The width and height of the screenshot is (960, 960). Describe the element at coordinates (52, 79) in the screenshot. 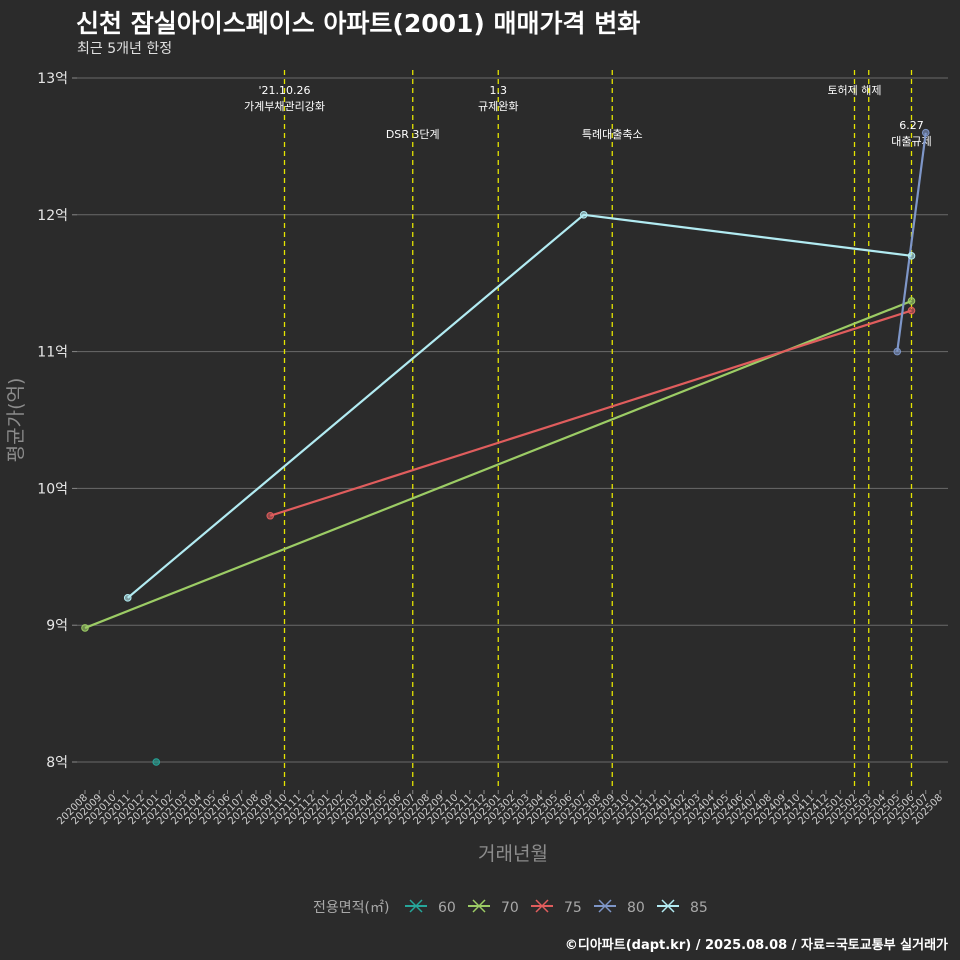

I see `y-tick-label: 13억` at that location.